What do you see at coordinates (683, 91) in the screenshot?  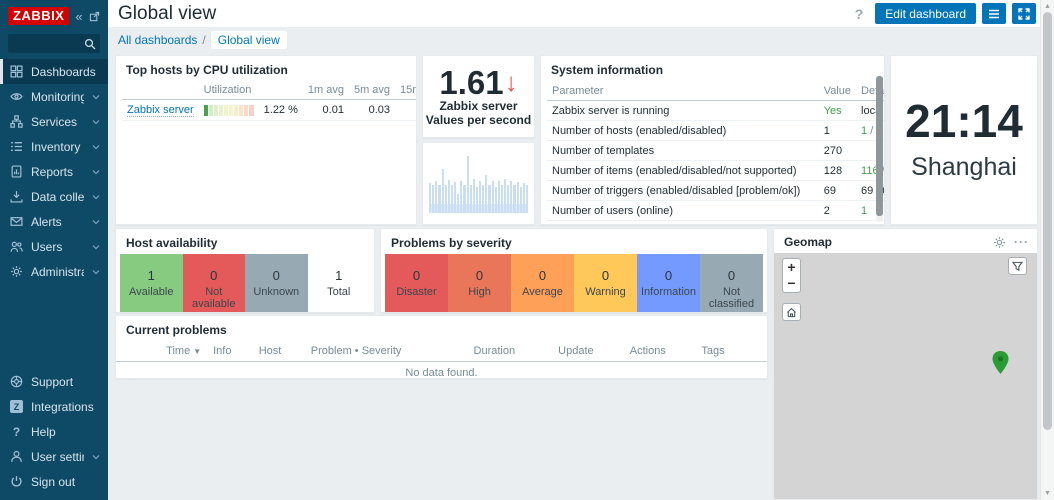 I see `col-parameter: Parameter` at bounding box center [683, 91].